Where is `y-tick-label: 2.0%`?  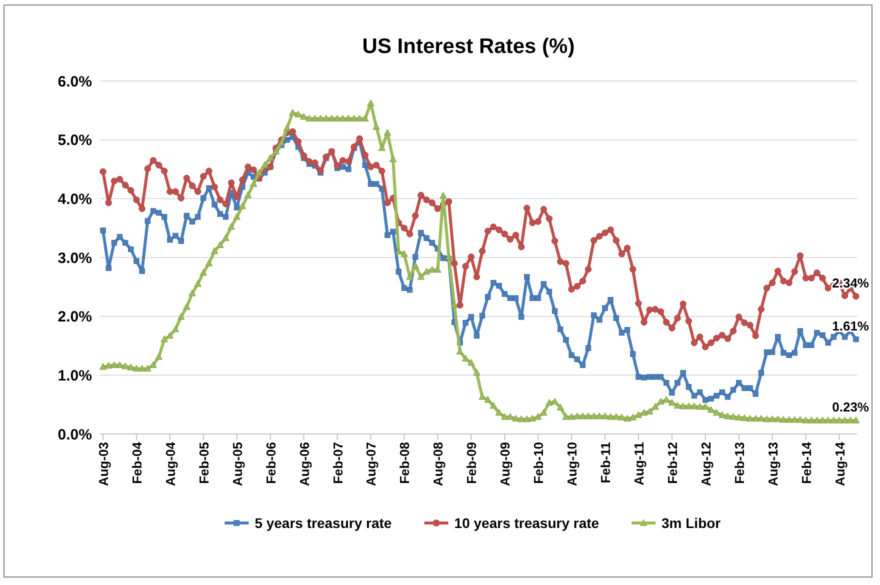 y-tick-label: 2.0% is located at coordinates (75, 317).